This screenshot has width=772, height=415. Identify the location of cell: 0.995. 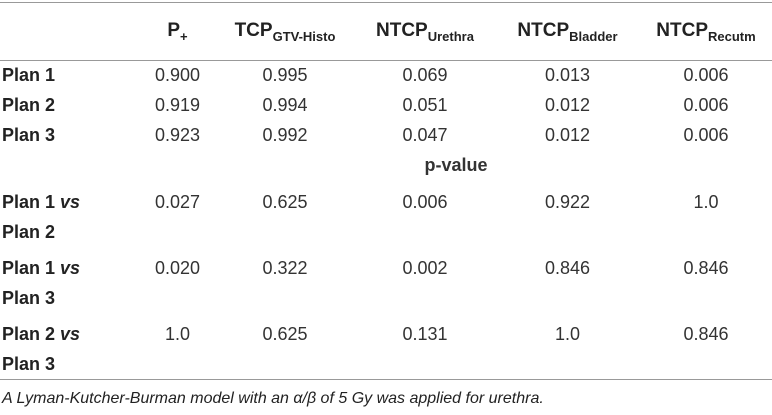
(285, 75).